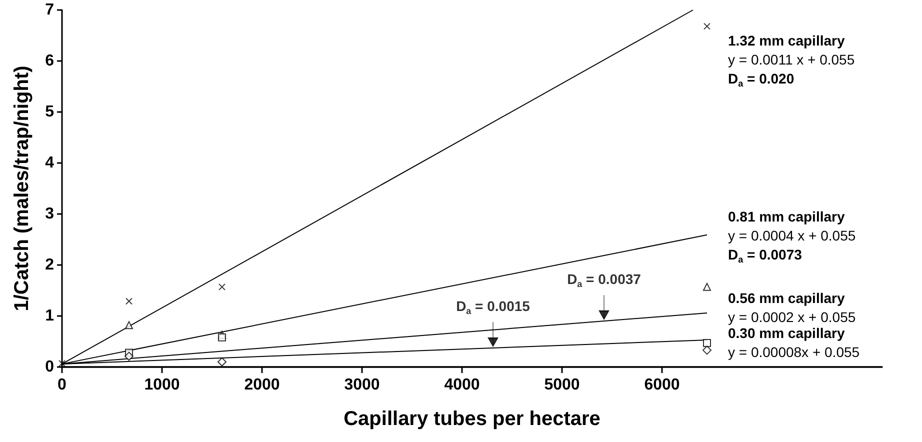  Describe the element at coordinates (662, 385) in the screenshot. I see `x-tick-label: 6000` at that location.